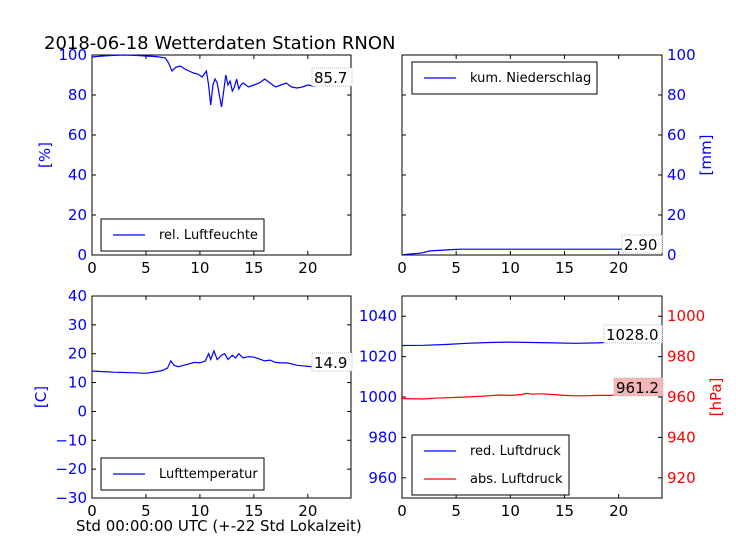  What do you see at coordinates (71, 469) in the screenshot?
I see `temp-ytick-label: −20` at bounding box center [71, 469].